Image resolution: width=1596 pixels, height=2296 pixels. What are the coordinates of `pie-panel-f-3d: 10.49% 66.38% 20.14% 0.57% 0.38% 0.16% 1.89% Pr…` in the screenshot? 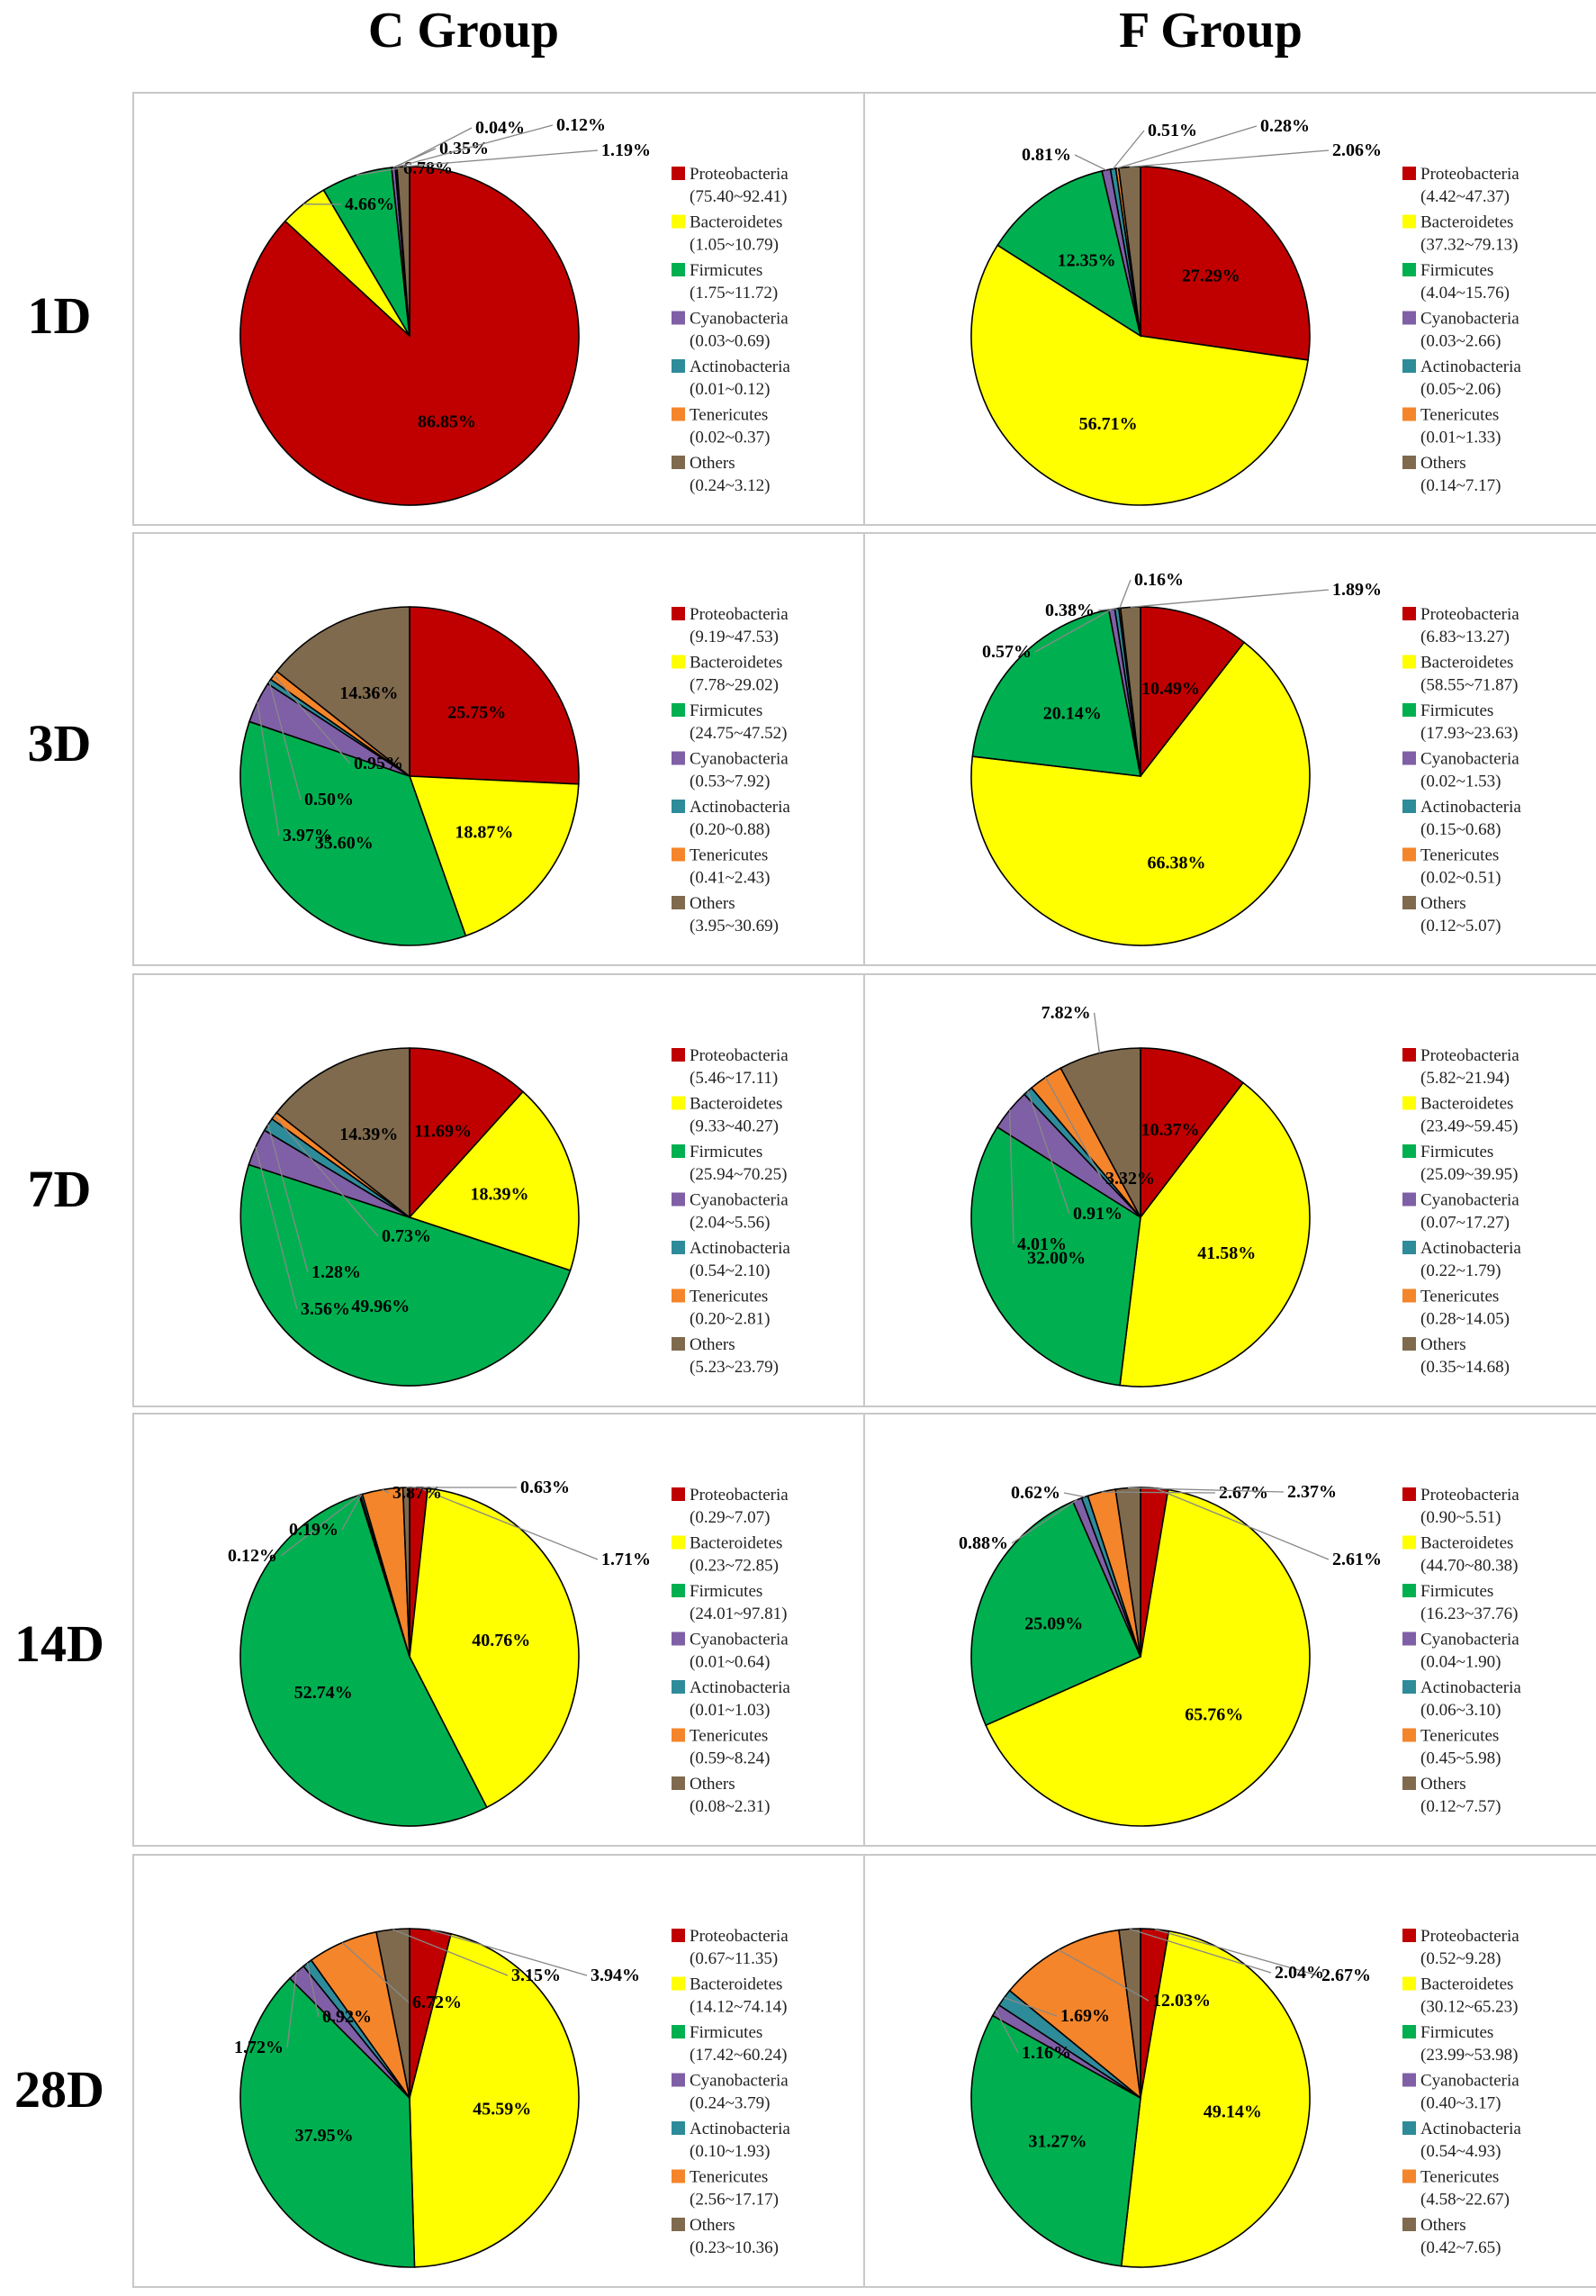 It's located at (1229, 749).